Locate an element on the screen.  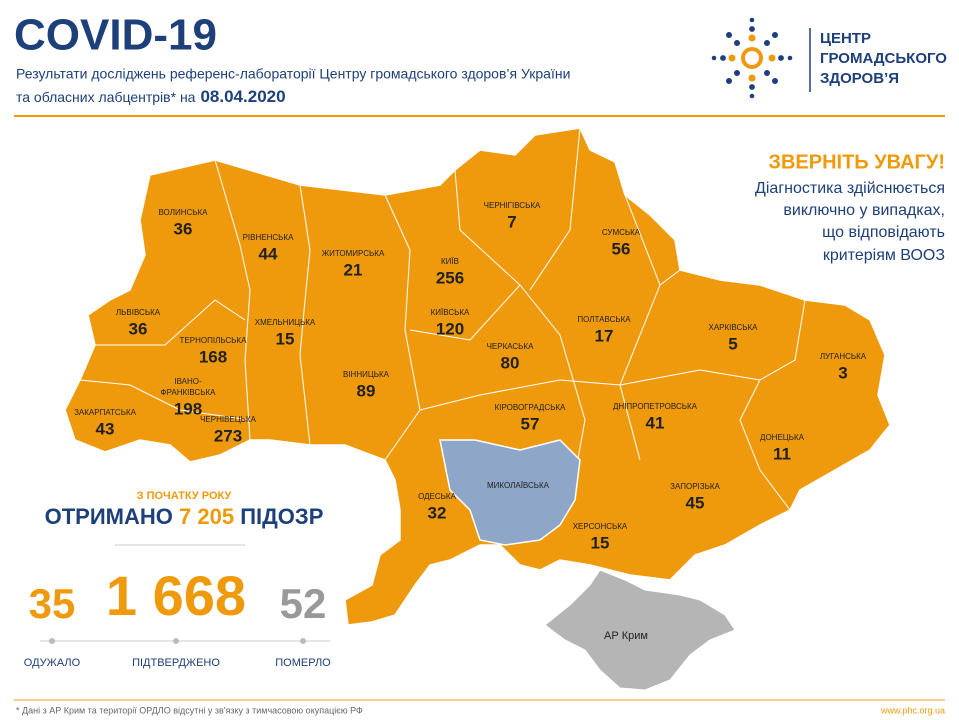
region-name: ЖИТОМИРСЬКА is located at coordinates (353, 253).